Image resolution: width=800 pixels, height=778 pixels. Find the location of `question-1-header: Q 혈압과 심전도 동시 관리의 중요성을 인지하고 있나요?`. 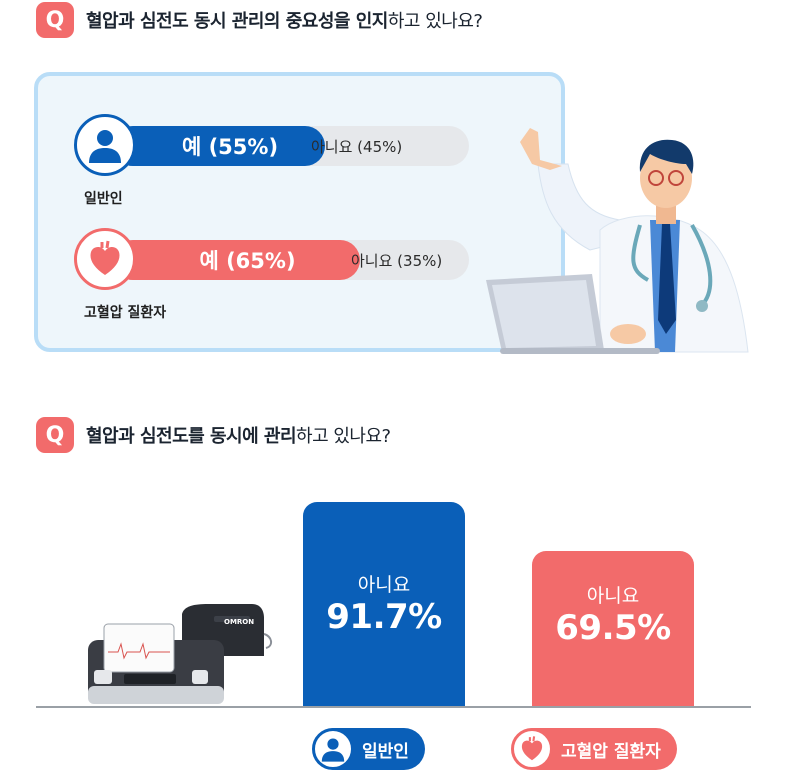

question-1-header: Q 혈압과 심전도 동시 관리의 중요성을 인지하고 있나요? is located at coordinates (259, 20).